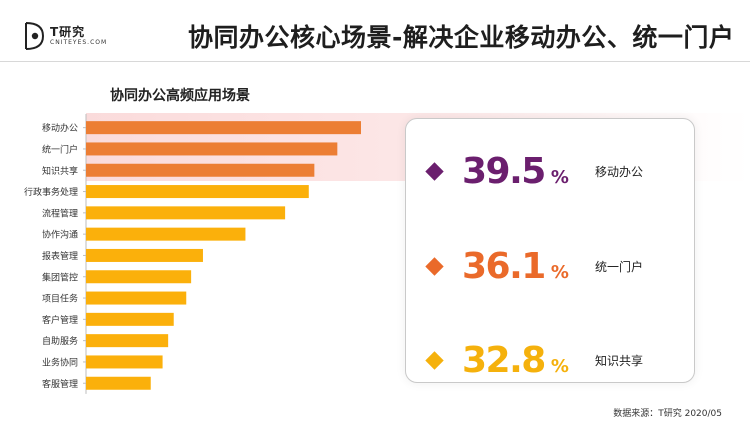 This screenshot has width=750, height=422. What do you see at coordinates (51, 192) in the screenshot?
I see `category-label: 行政事务处理` at bounding box center [51, 192].